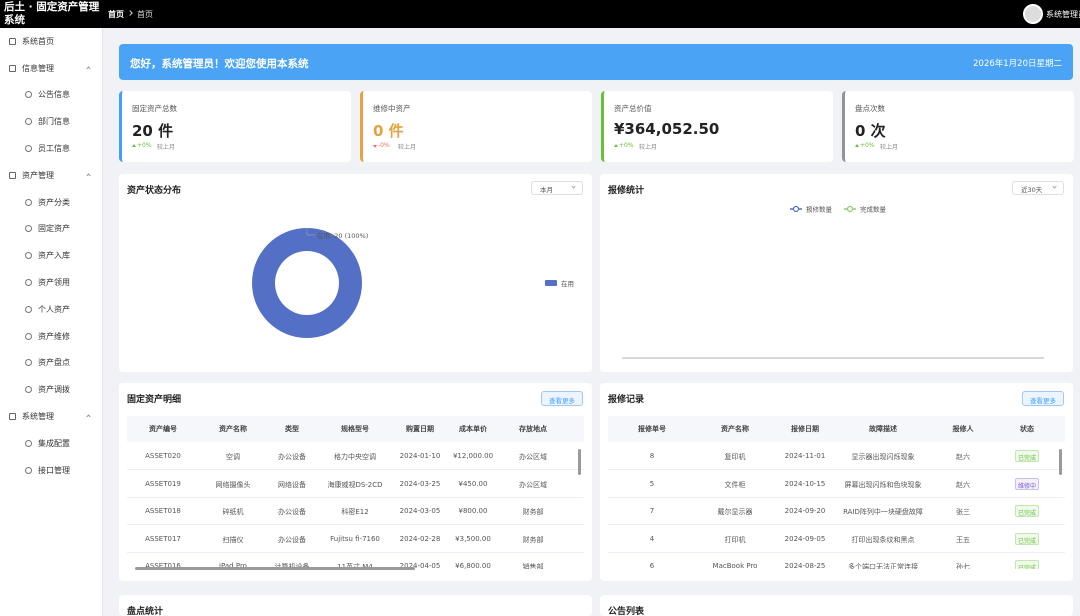  Describe the element at coordinates (735, 457) in the screenshot. I see `cell: 复印机` at that location.